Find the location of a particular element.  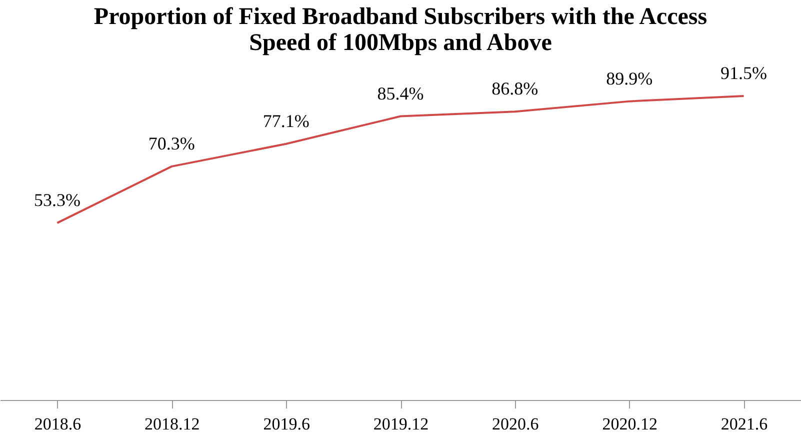

data-label: 89.9% is located at coordinates (629, 78).